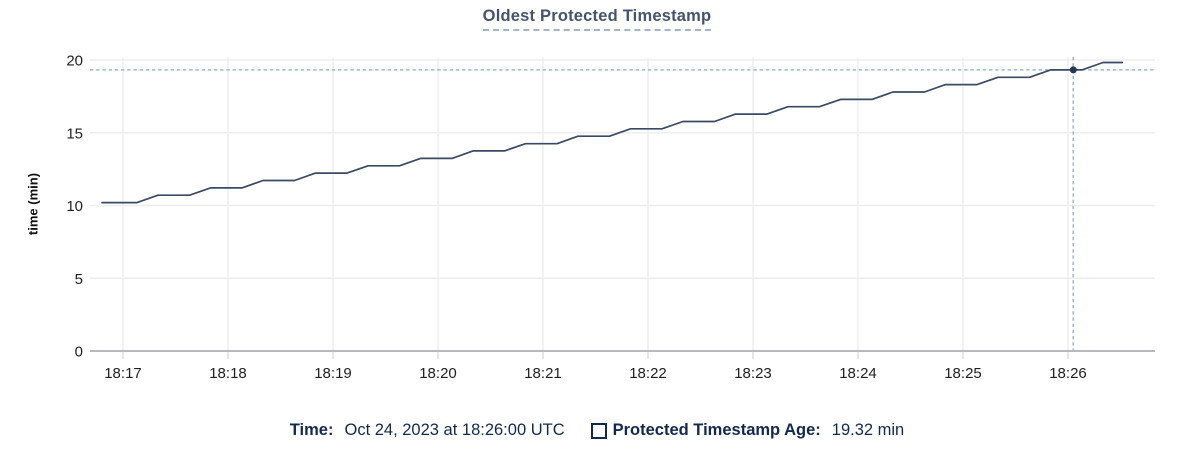  I want to click on series-label: Protected Timestamp Age:, so click(716, 430).